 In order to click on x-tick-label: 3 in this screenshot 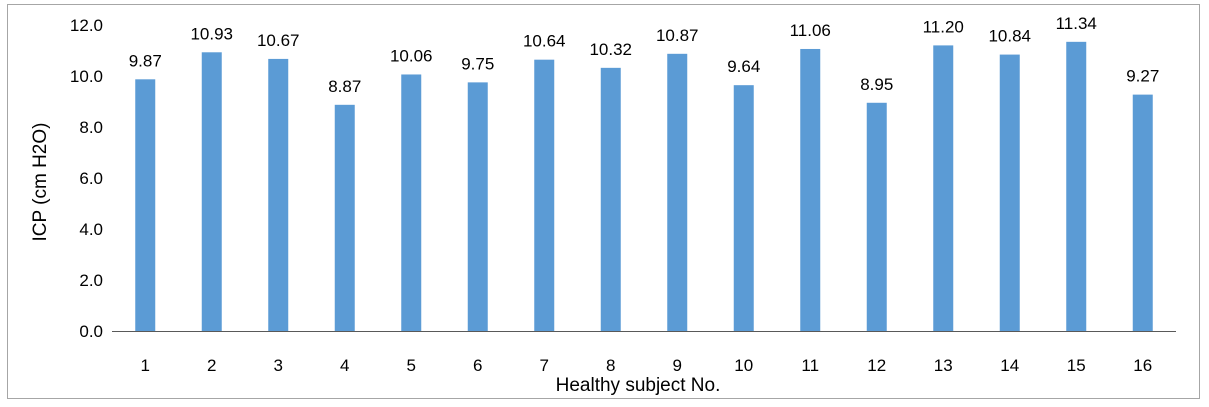, I will do `click(278, 365)`.